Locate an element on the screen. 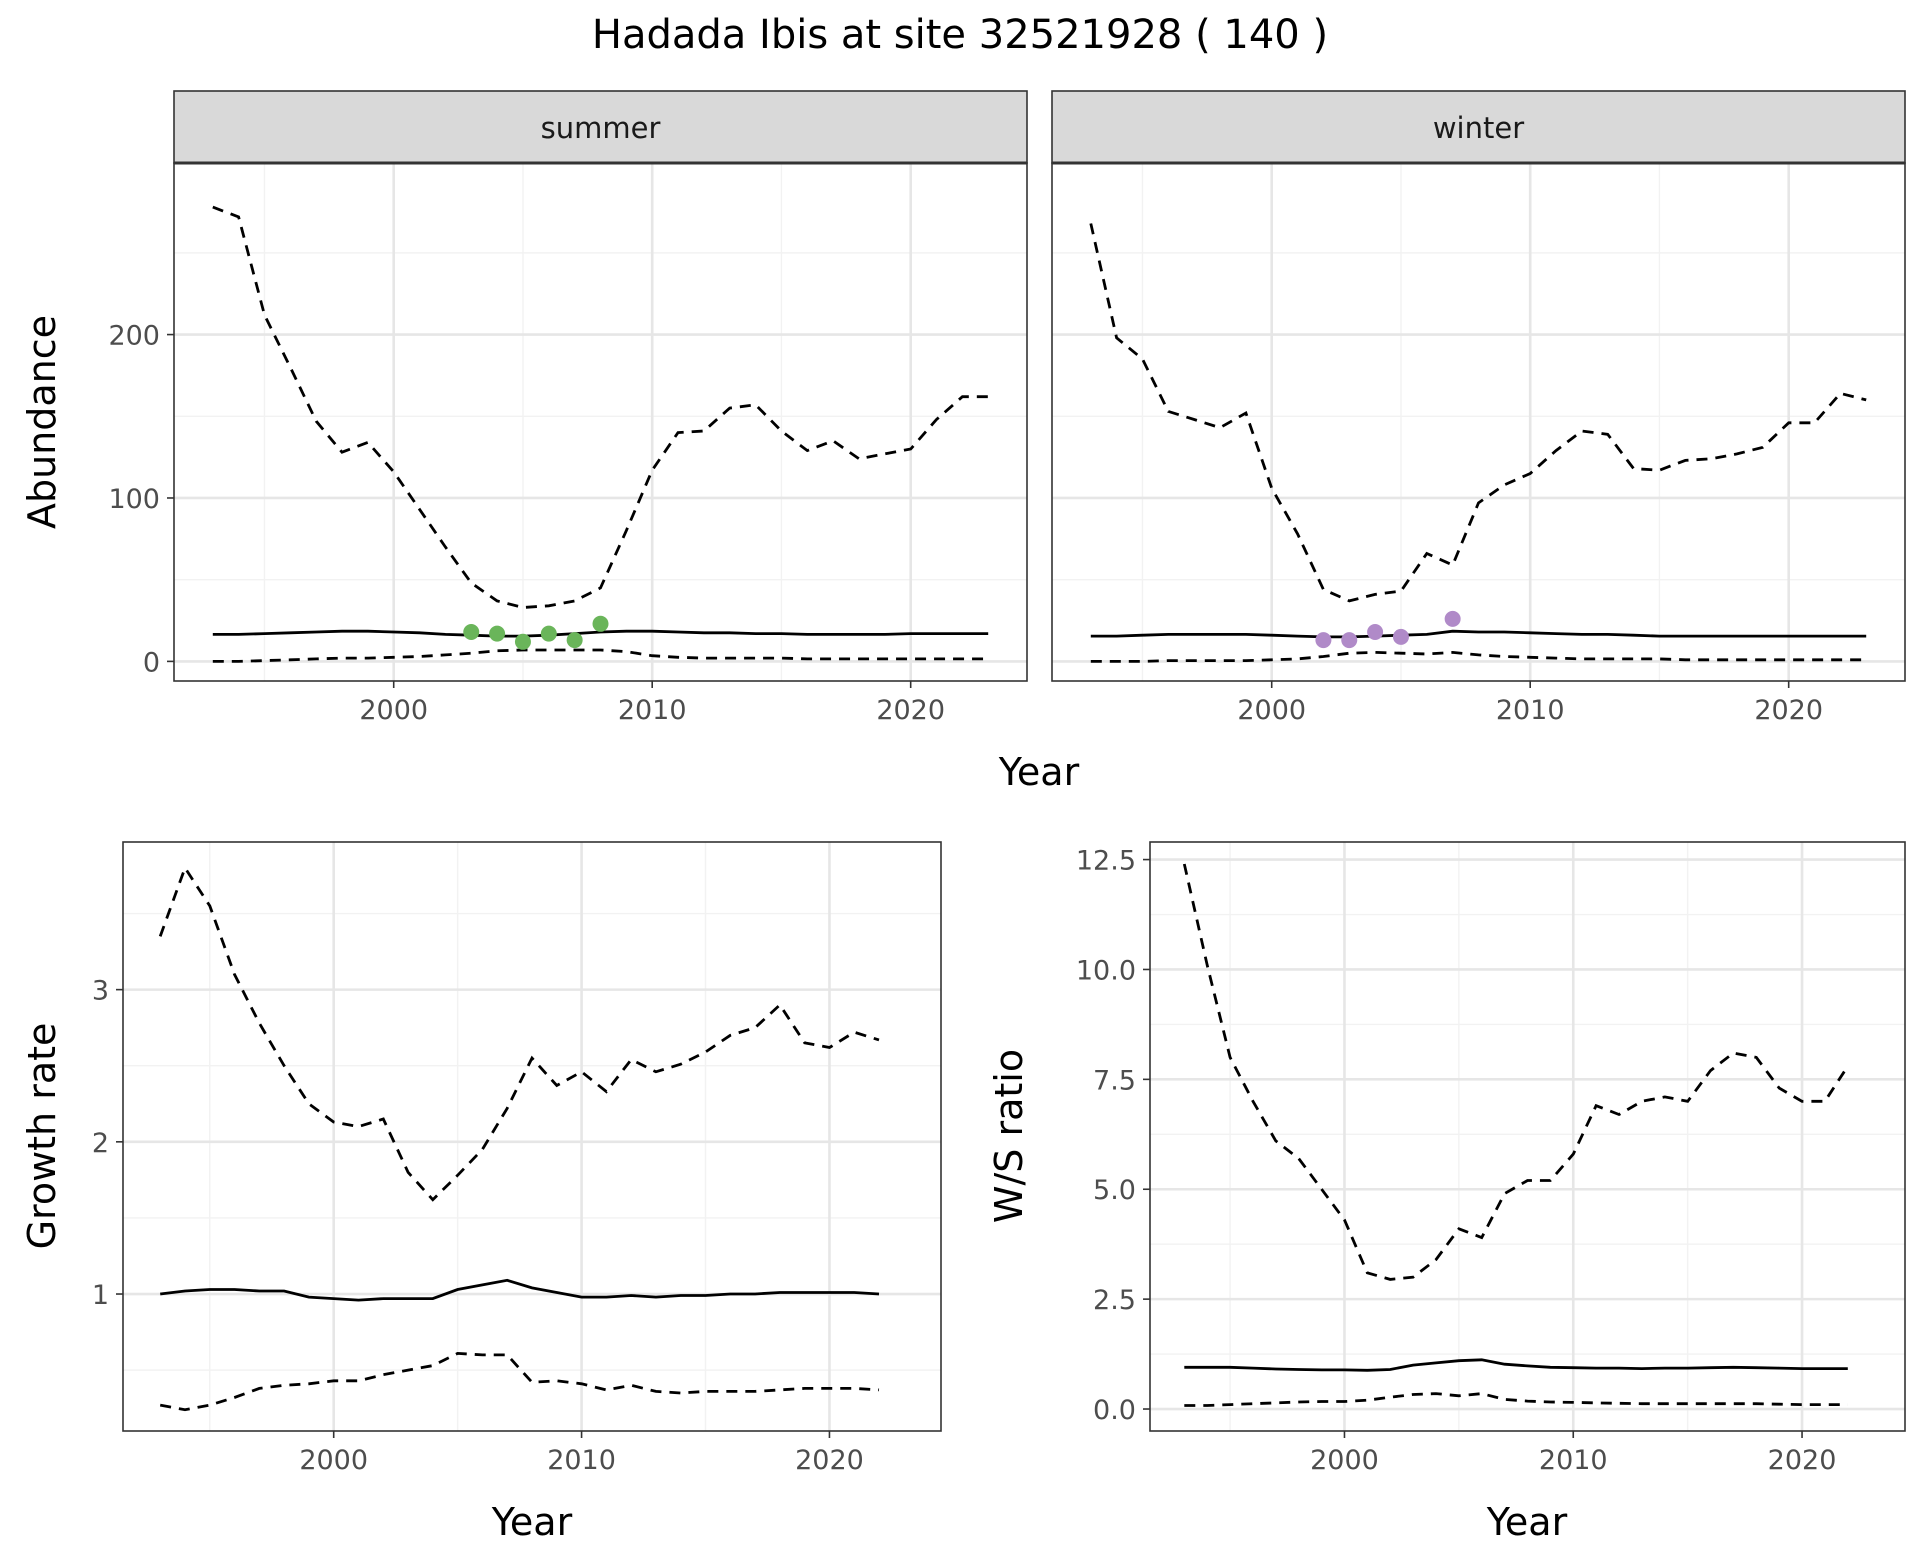 Image resolution: width=1920 pixels, height=1560 pixels. growth-x-axis-title: Year is located at coordinates (532, 1522).